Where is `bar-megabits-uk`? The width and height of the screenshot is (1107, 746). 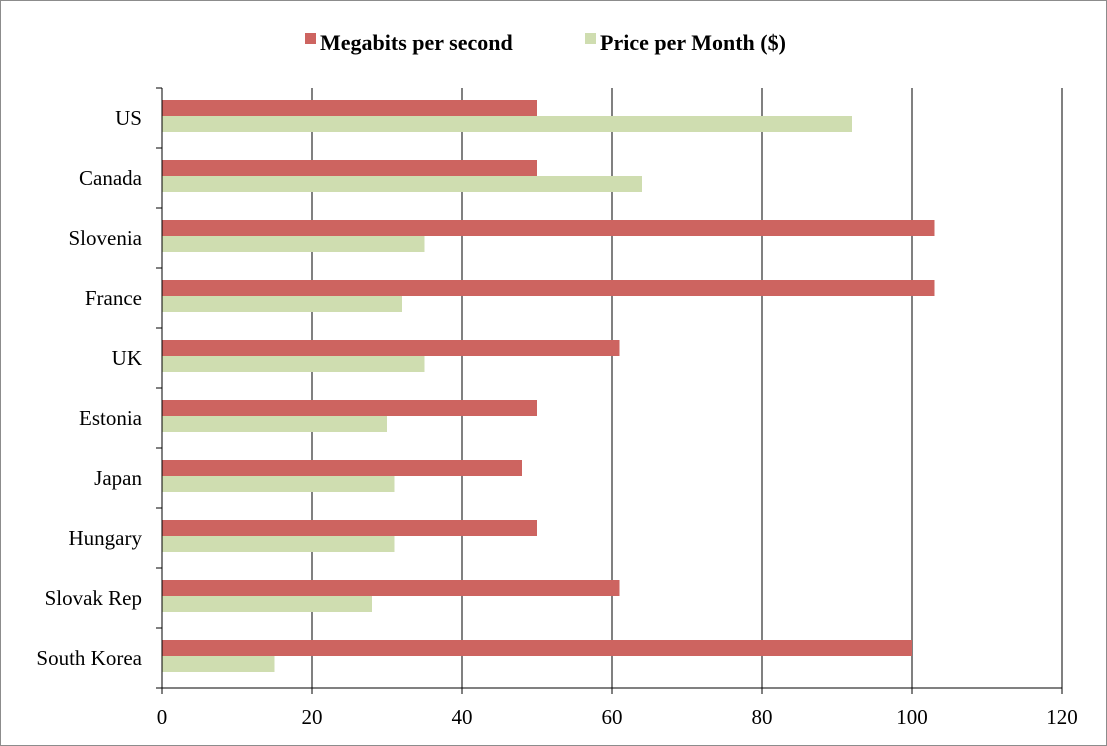
bar-megabits-uk is located at coordinates (391, 348).